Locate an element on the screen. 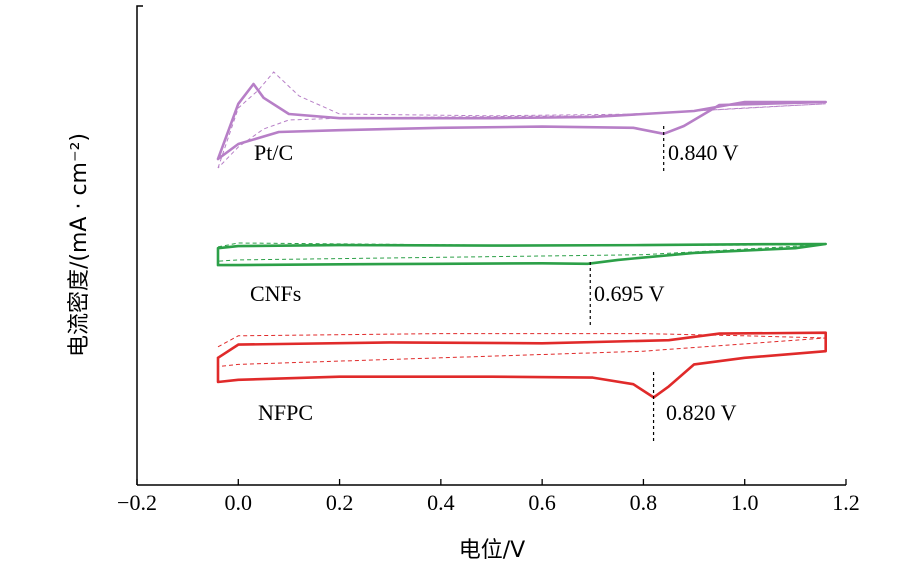 The height and width of the screenshot is (567, 922). series-nfpc is located at coordinates (521, 365).